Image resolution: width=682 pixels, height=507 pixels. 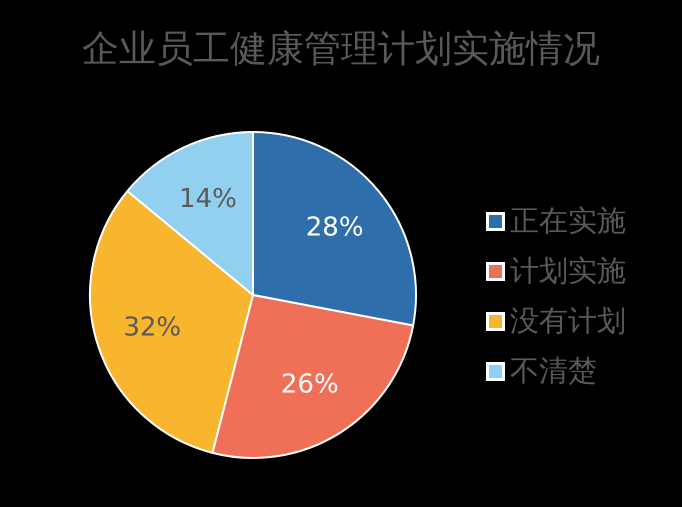 I want to click on data-label: 14%, so click(x=207, y=199).